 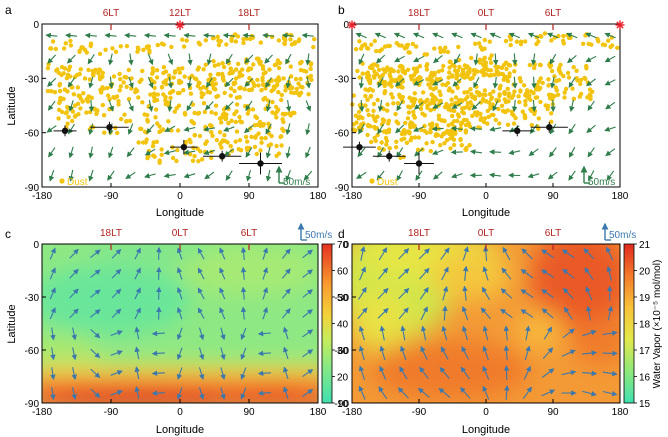 I want to click on wind-scale-label: 50m/s, so click(x=601, y=182).